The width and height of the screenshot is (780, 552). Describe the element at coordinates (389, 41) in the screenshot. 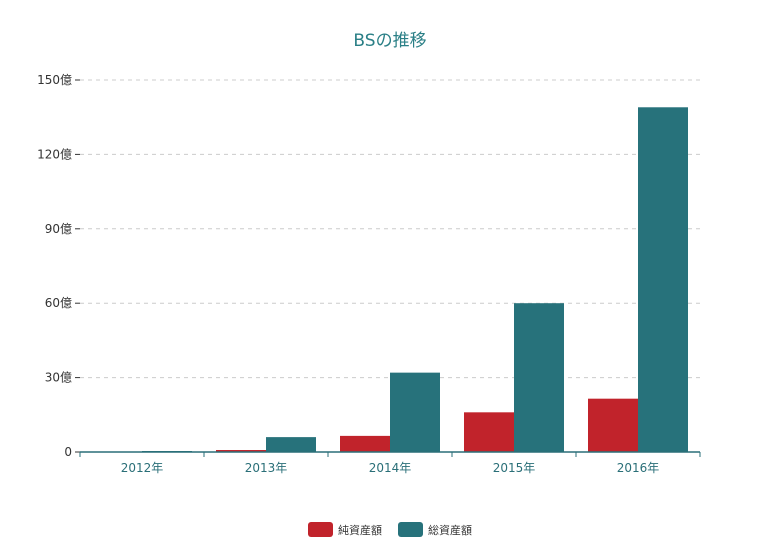

I see `chart-title: BSの推移` at that location.